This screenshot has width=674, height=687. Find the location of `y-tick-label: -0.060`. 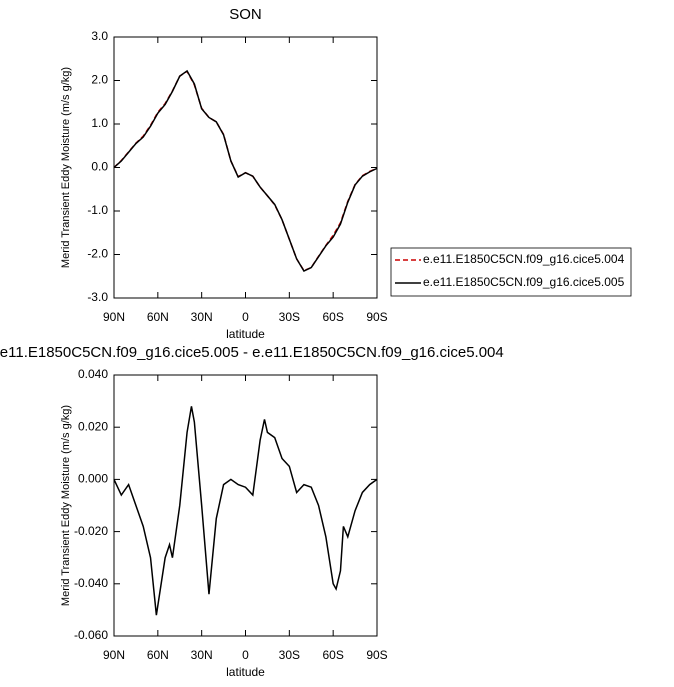

y-tick-label: -0.060 is located at coordinates (91, 635).